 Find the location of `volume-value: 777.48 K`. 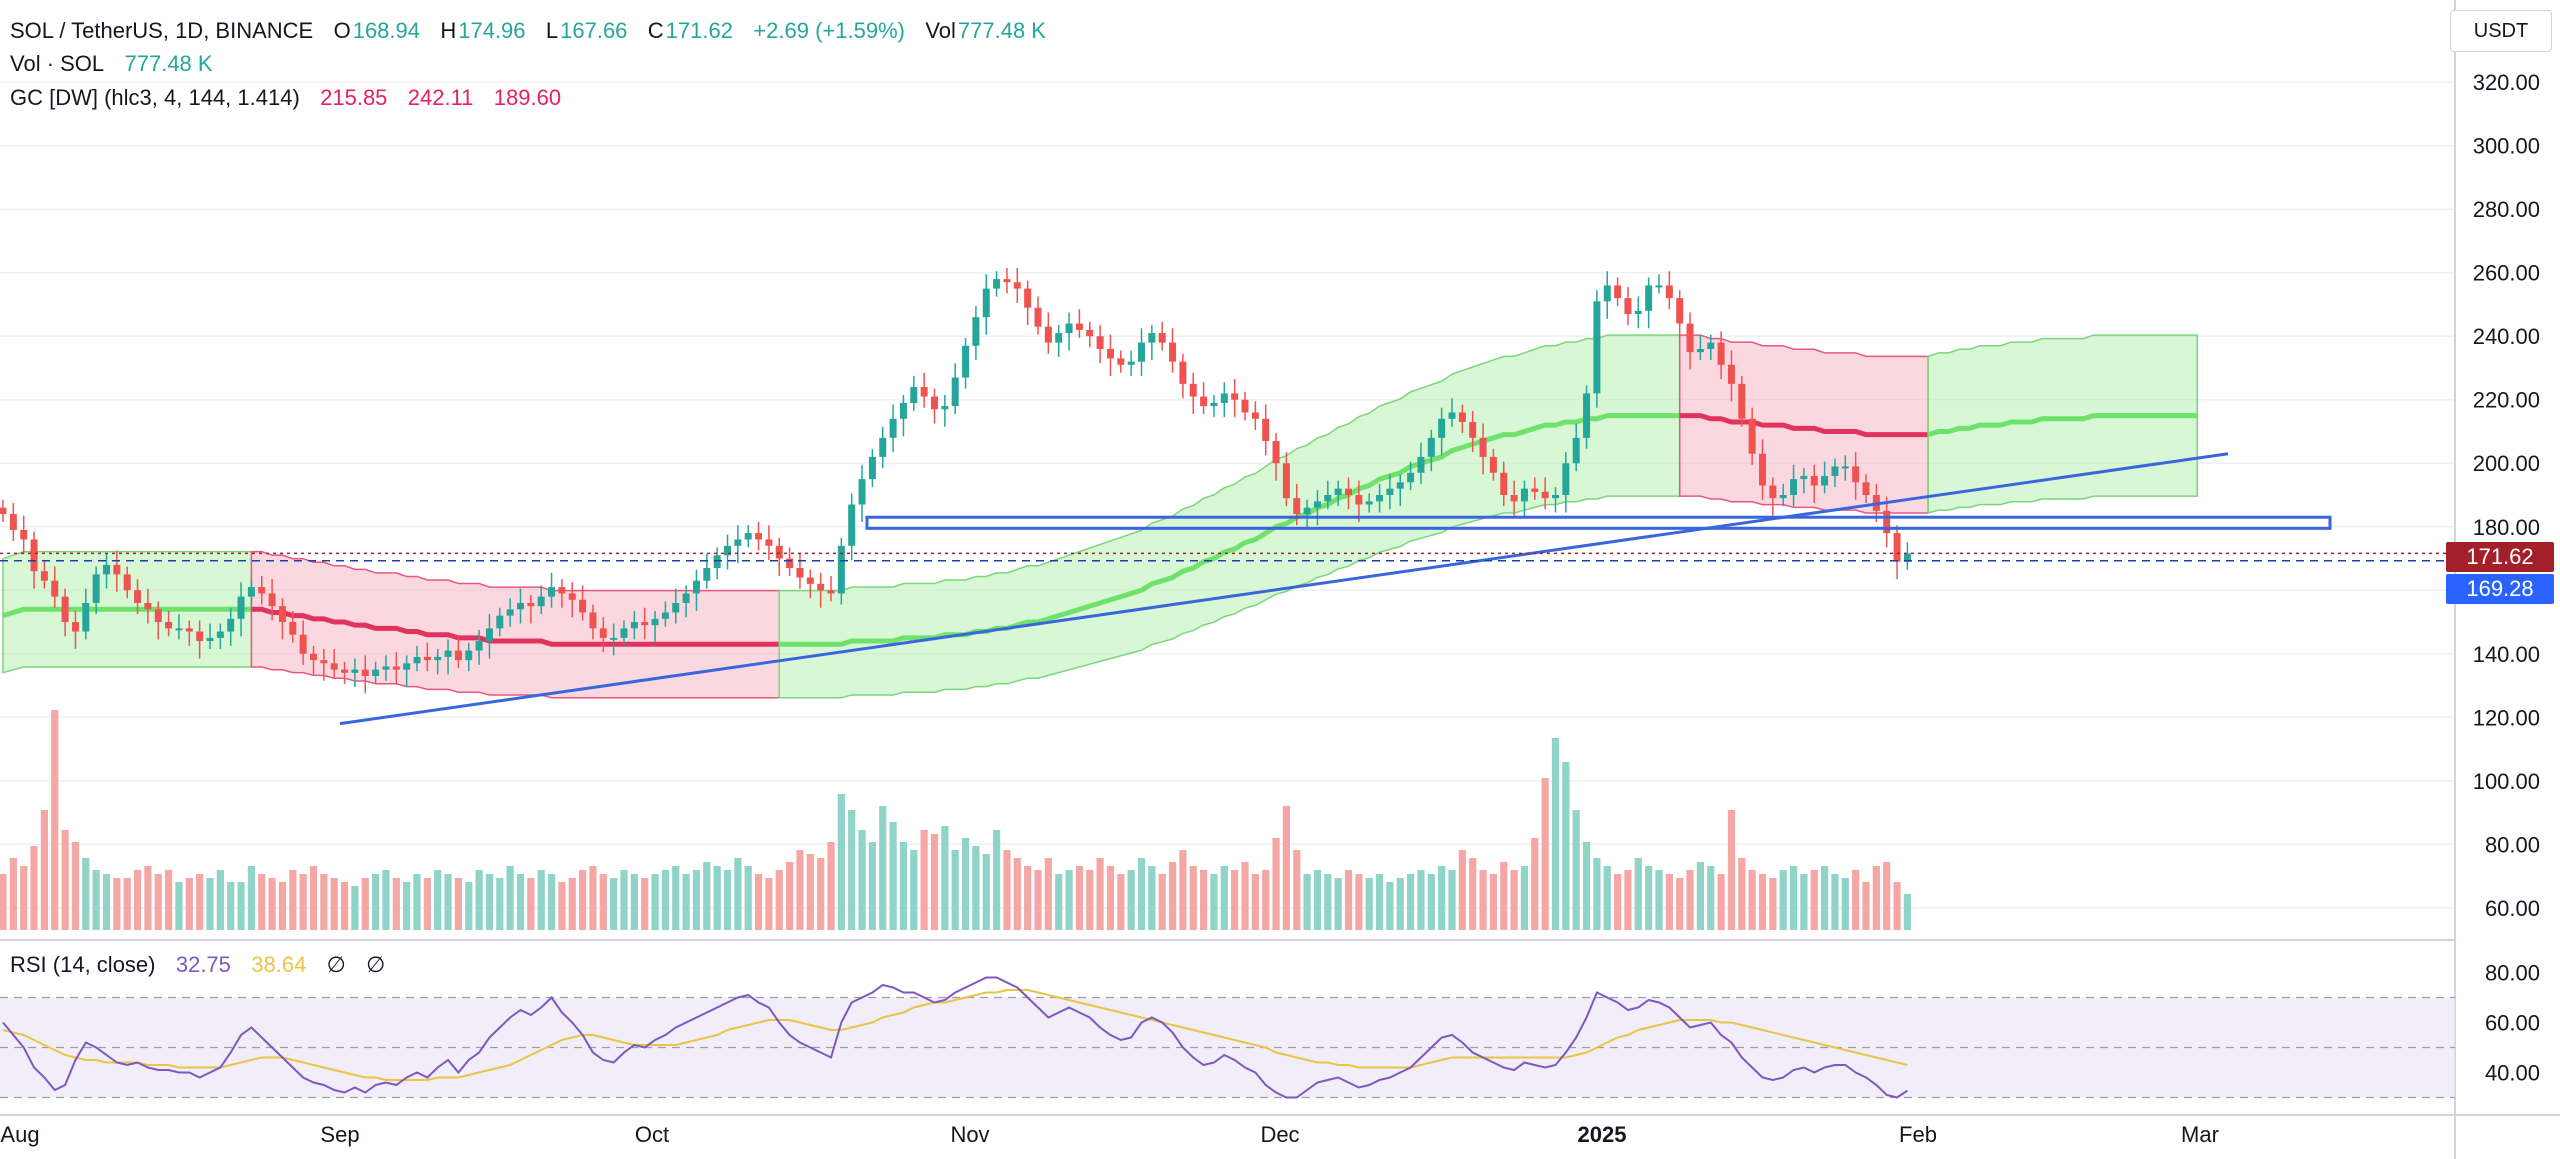

volume-value: 777.48 K is located at coordinates (168, 63).